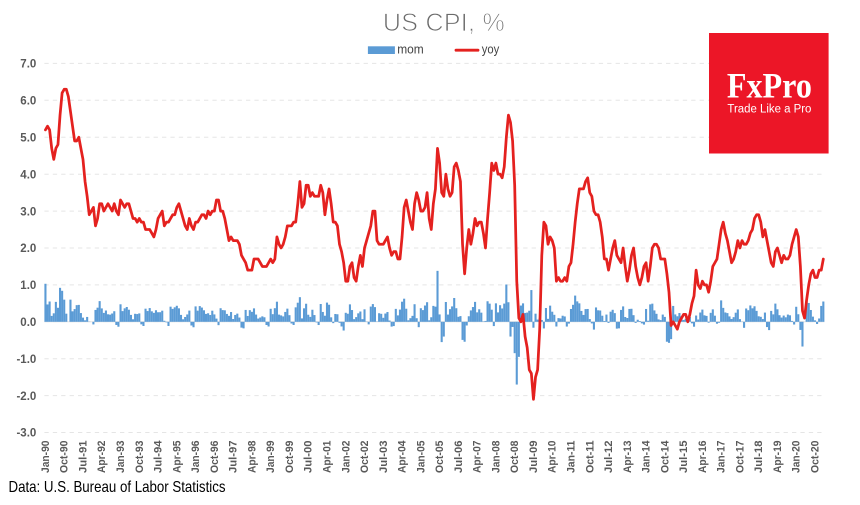 Image resolution: width=860 pixels, height=505 pixels. What do you see at coordinates (46, 457) in the screenshot?
I see `svg-text: Jan-90` at bounding box center [46, 457].